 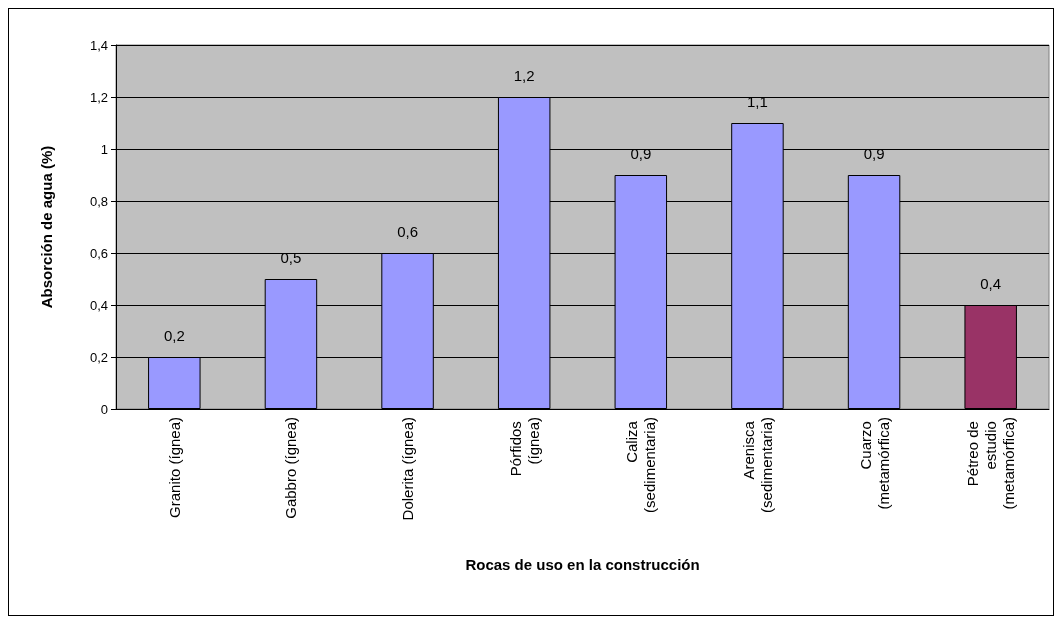 I want to click on x-tick-label: Pórfidos (ígnea), so click(x=524, y=447).